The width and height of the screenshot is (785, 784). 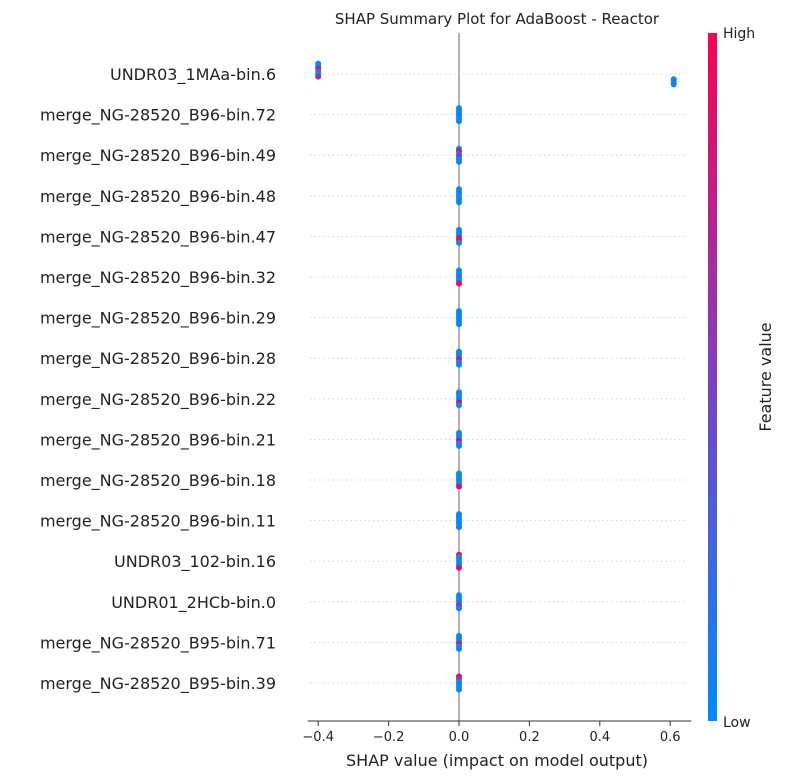 I want to click on feature-label: merge_NG-28520_B96-bin.29, so click(x=158, y=319).